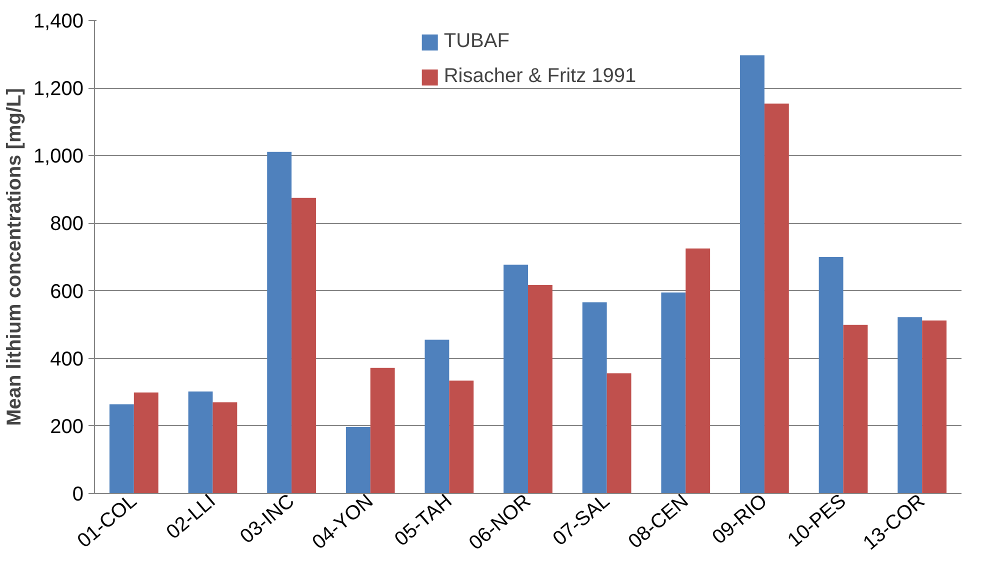 The image size is (981, 565). I want to click on y-axis-title: Mean lithium concentrations [mg/L], so click(14, 257).